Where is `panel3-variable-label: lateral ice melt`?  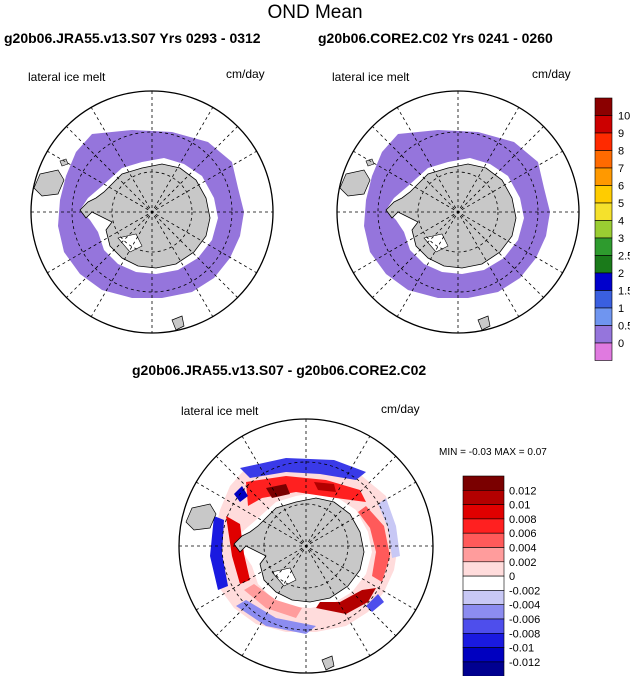 panel3-variable-label: lateral ice melt is located at coordinates (220, 411).